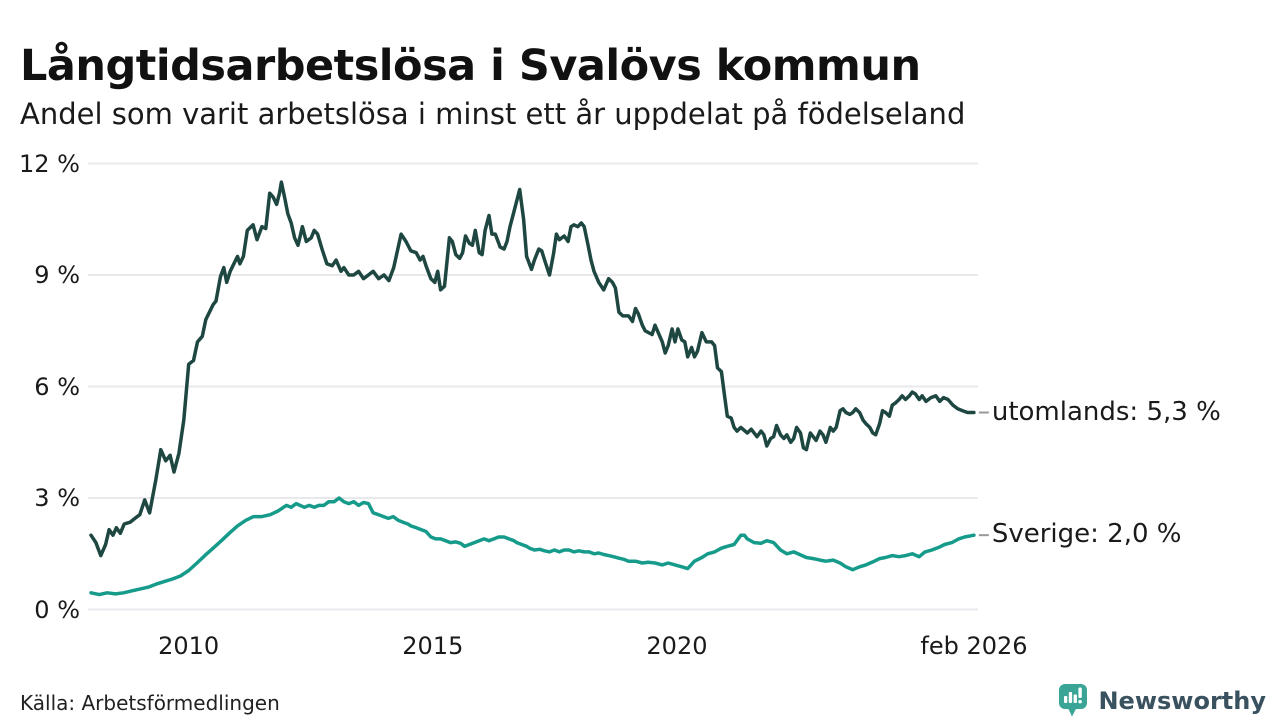 The width and height of the screenshot is (1280, 720). I want to click on x-tick-label: 2015, so click(433, 646).